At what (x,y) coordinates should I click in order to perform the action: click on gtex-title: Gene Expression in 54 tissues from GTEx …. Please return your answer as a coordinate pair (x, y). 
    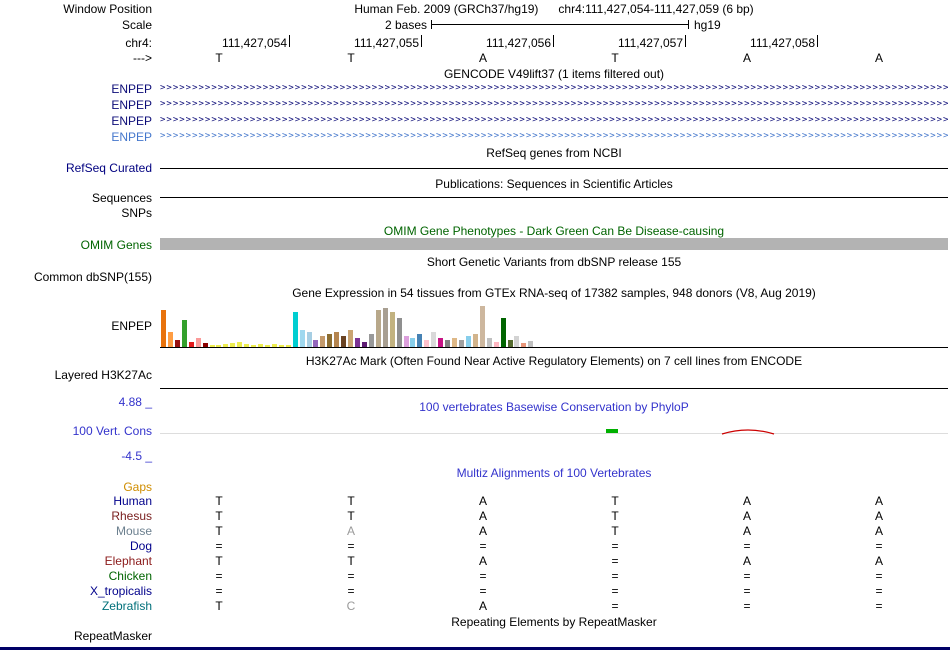
    Looking at the image, I should click on (554, 293).